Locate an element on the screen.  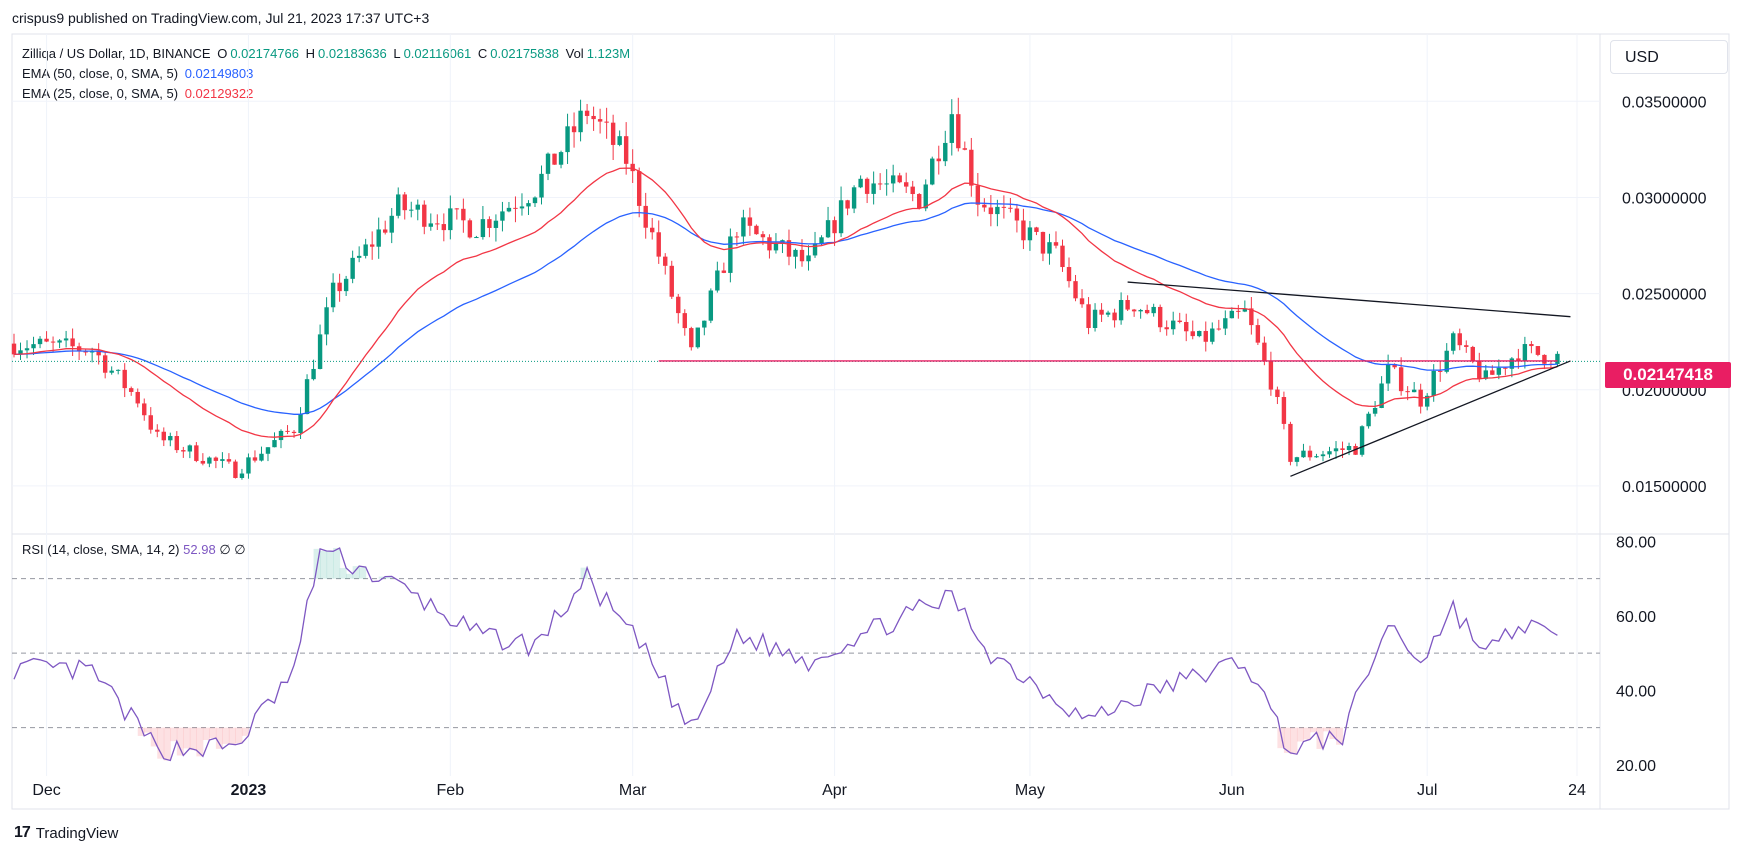
trendline-upper is located at coordinates (1349, 299).